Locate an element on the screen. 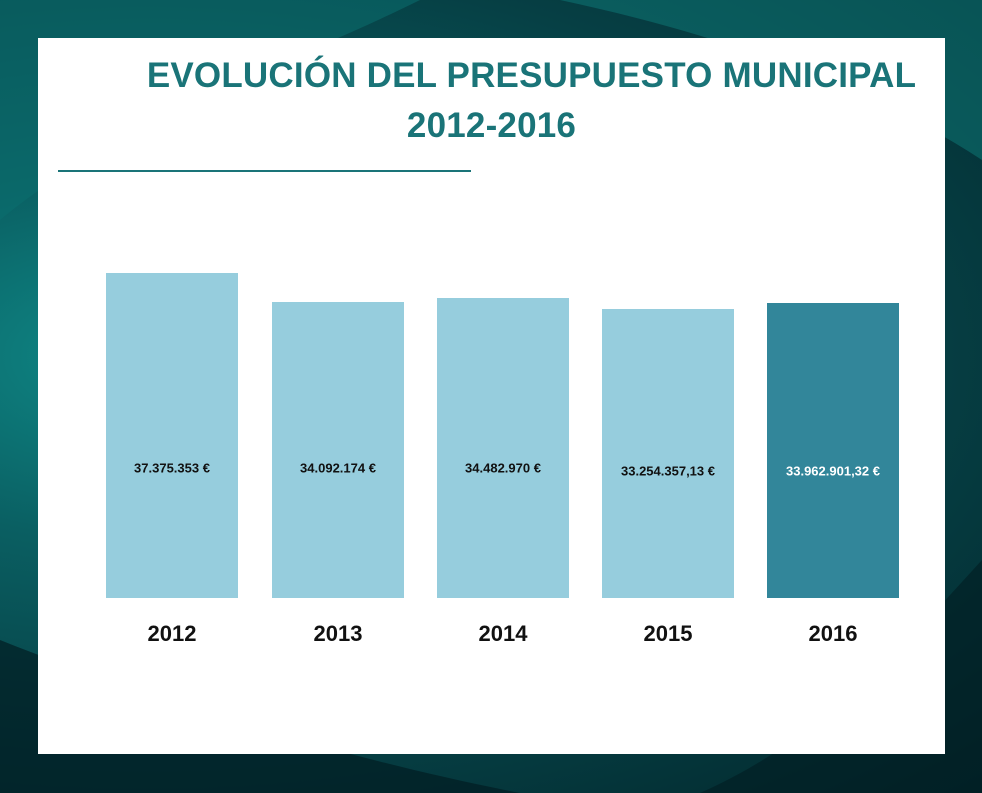  chart-subtitle: 2012-2016 is located at coordinates (491, 125).